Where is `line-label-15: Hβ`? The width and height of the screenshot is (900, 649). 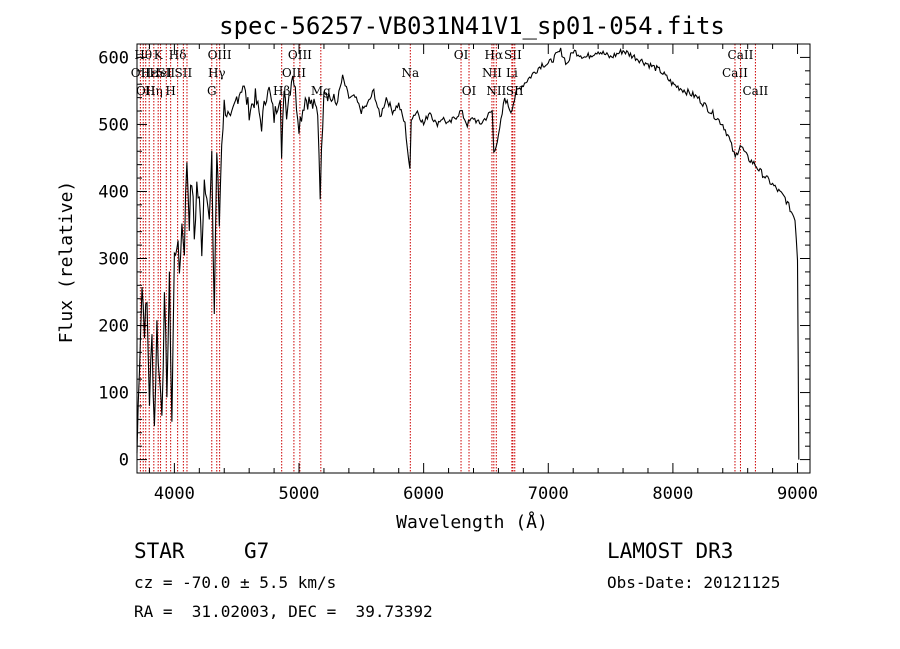
line-label-15: Hβ is located at coordinates (281, 91).